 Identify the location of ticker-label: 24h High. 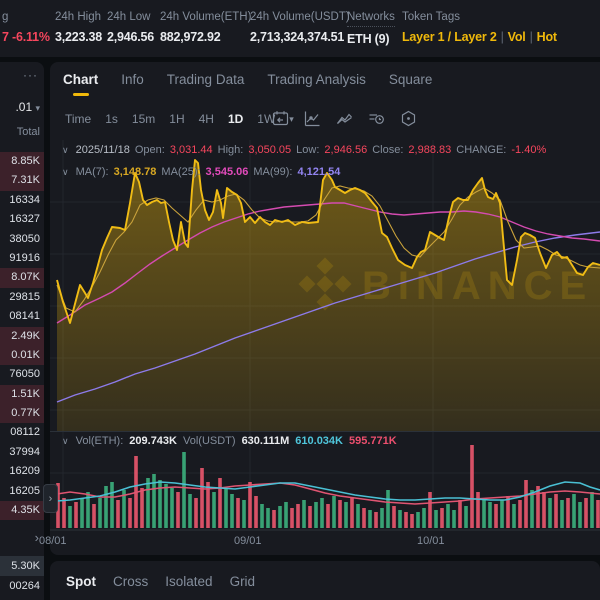
(78, 17).